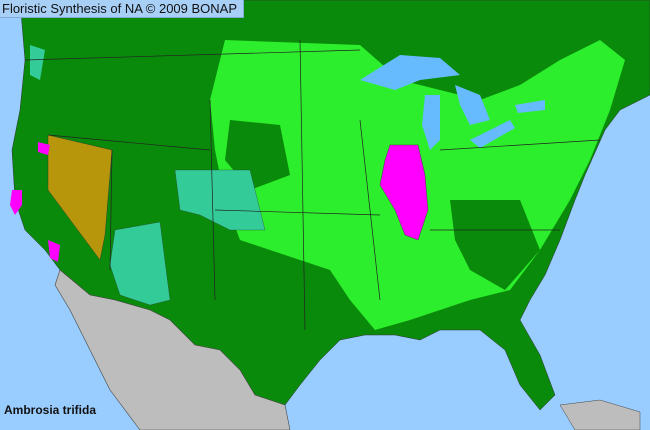  I want to click on land-caribbean, so click(600, 414).